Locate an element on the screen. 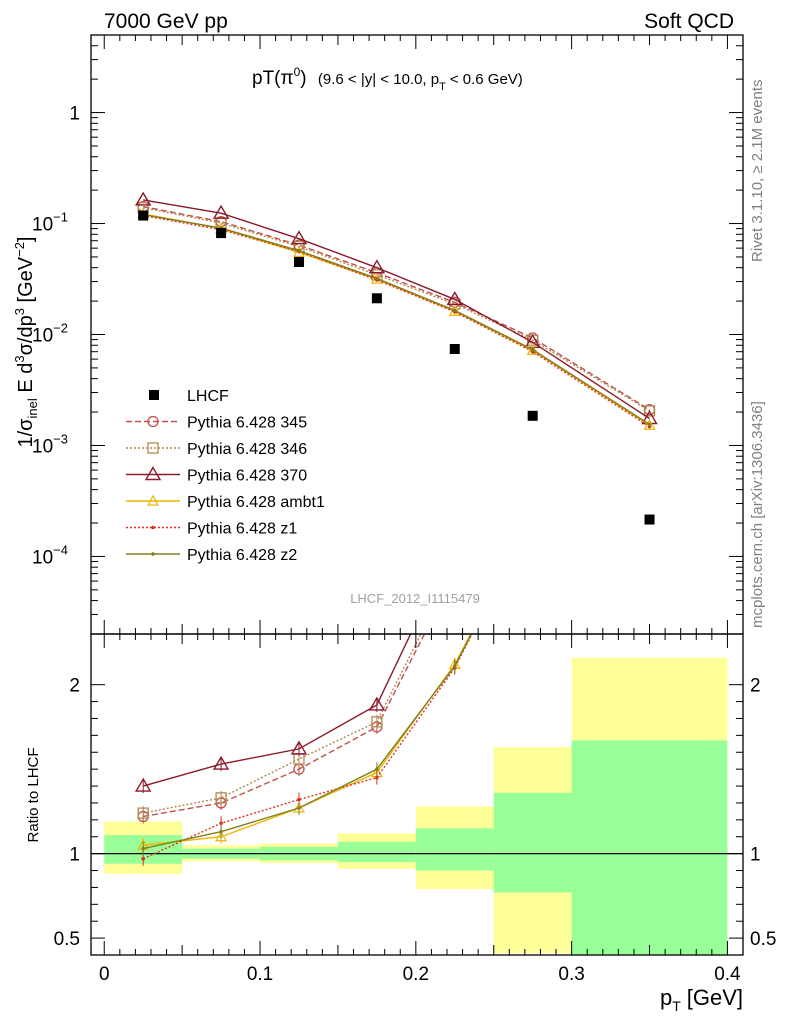 This screenshot has height=1024, width=786. main-ylabel: 1/σinel E d3σ/dp3 [GeV−2] is located at coordinates (26, 341).